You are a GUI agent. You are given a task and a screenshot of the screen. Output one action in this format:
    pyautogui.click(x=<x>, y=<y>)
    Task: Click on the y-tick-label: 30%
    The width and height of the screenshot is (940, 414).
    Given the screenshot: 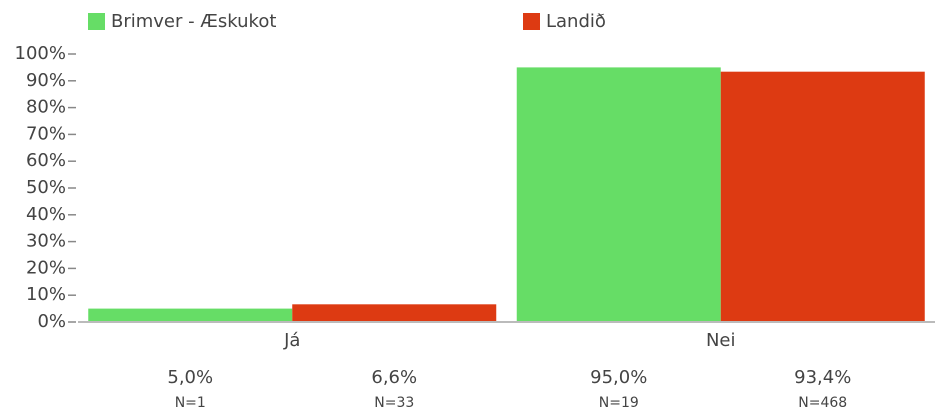 What is the action you would take?
    pyautogui.click(x=46, y=241)
    